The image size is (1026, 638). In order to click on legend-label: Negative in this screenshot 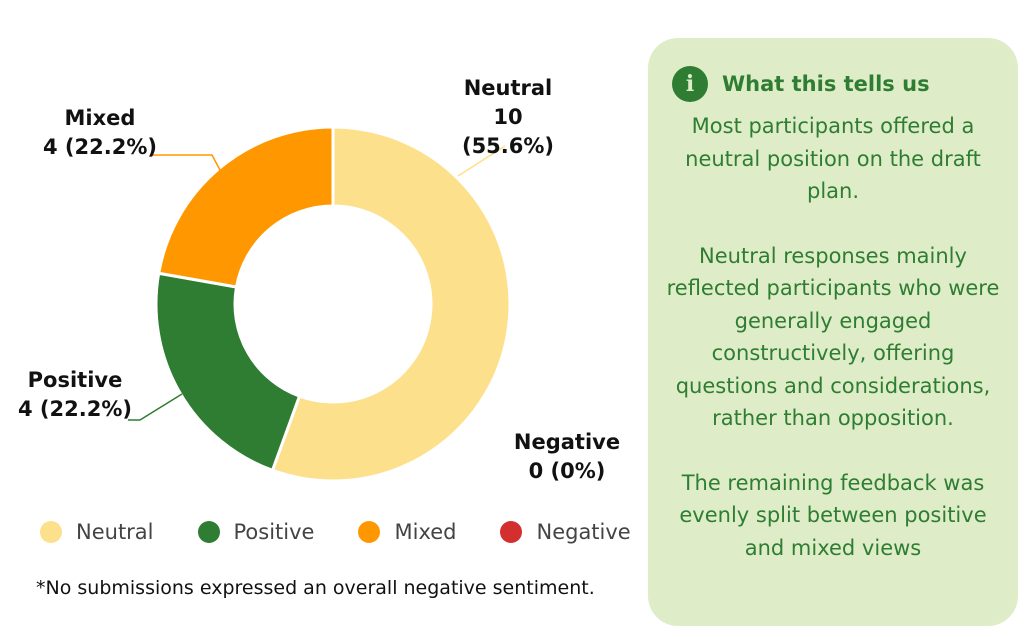, I will do `click(583, 532)`.